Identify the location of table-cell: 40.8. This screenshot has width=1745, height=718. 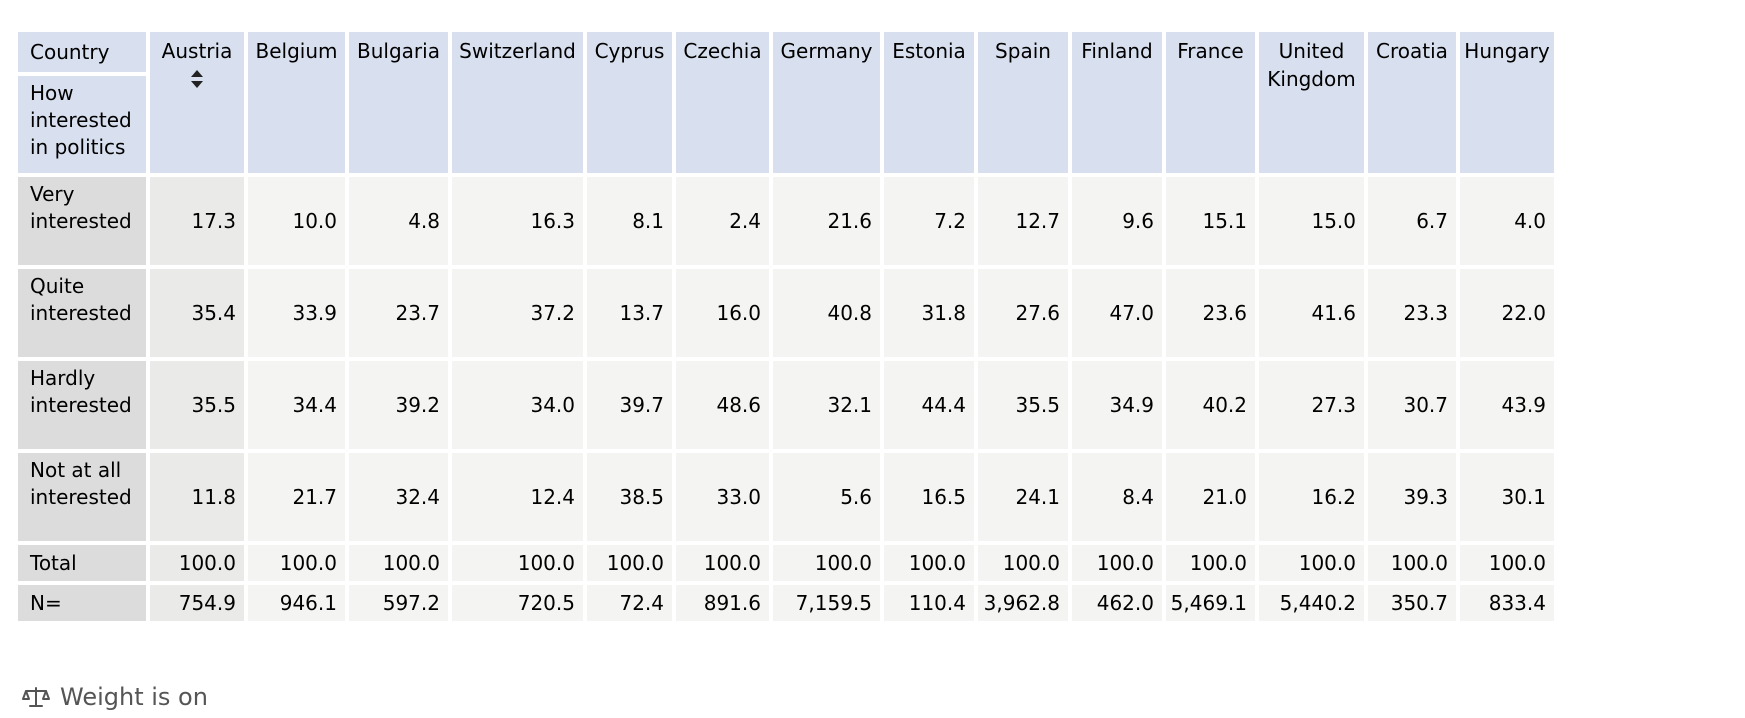
(826, 313).